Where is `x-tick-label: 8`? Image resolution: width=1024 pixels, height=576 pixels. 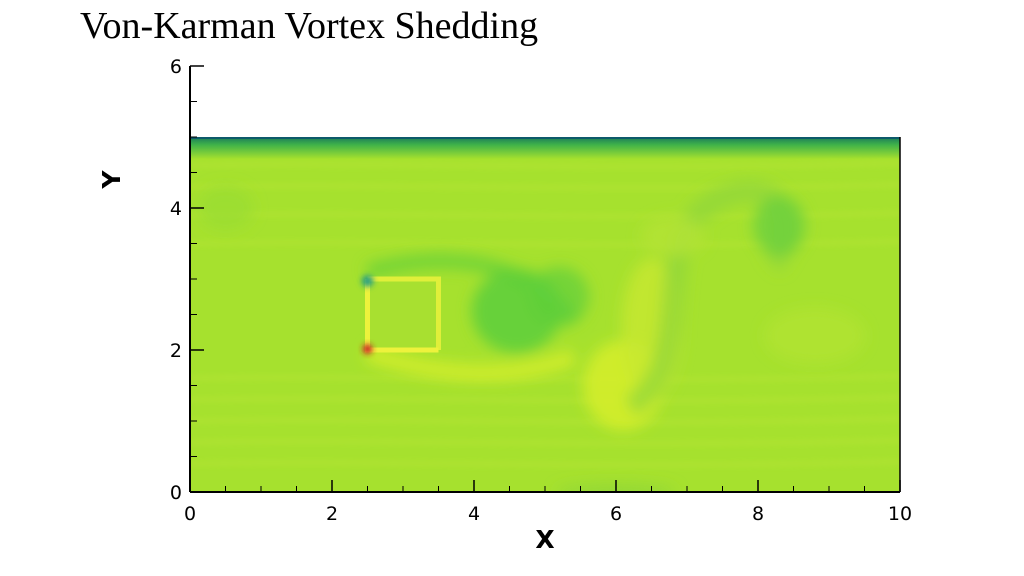
x-tick-label: 8 is located at coordinates (758, 514).